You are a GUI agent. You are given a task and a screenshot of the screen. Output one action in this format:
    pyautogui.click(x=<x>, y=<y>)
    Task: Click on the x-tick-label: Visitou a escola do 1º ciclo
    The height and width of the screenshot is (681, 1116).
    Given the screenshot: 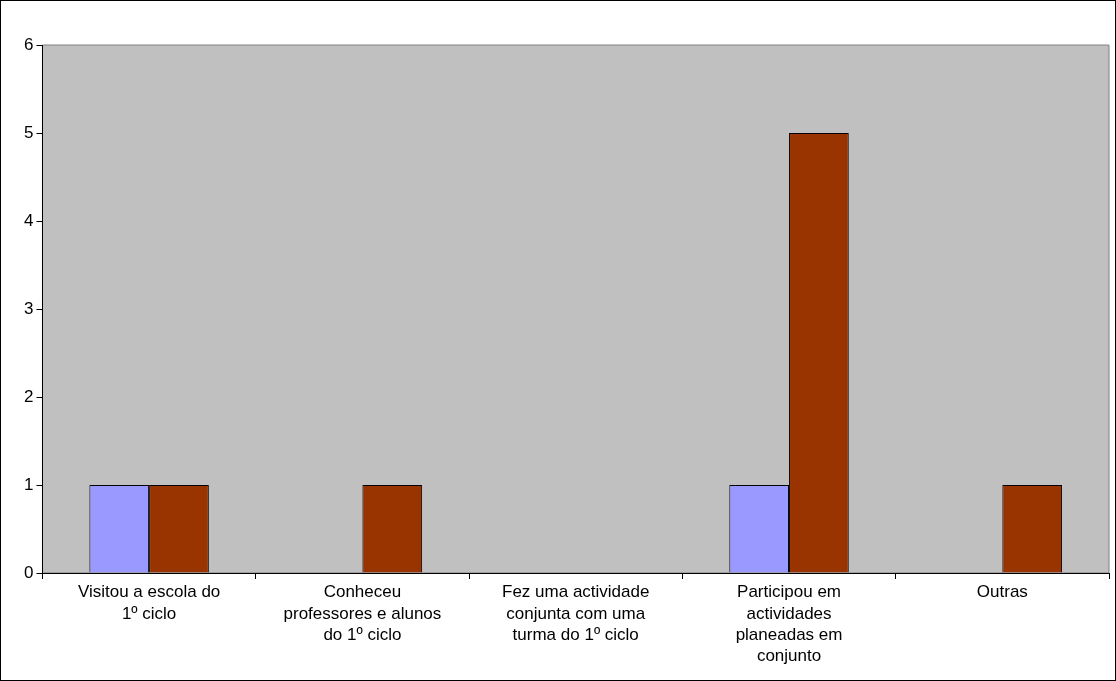 What is the action you would take?
    pyautogui.click(x=149, y=602)
    